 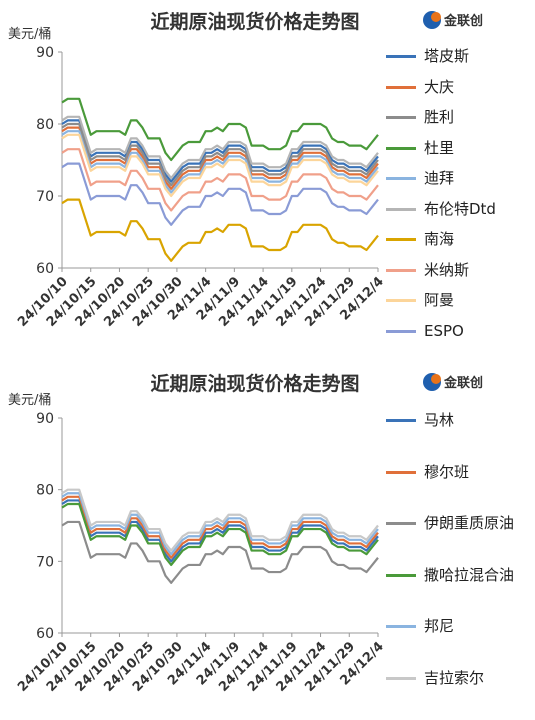 I want to click on legend-item: 塔皮斯, so click(x=451, y=56).